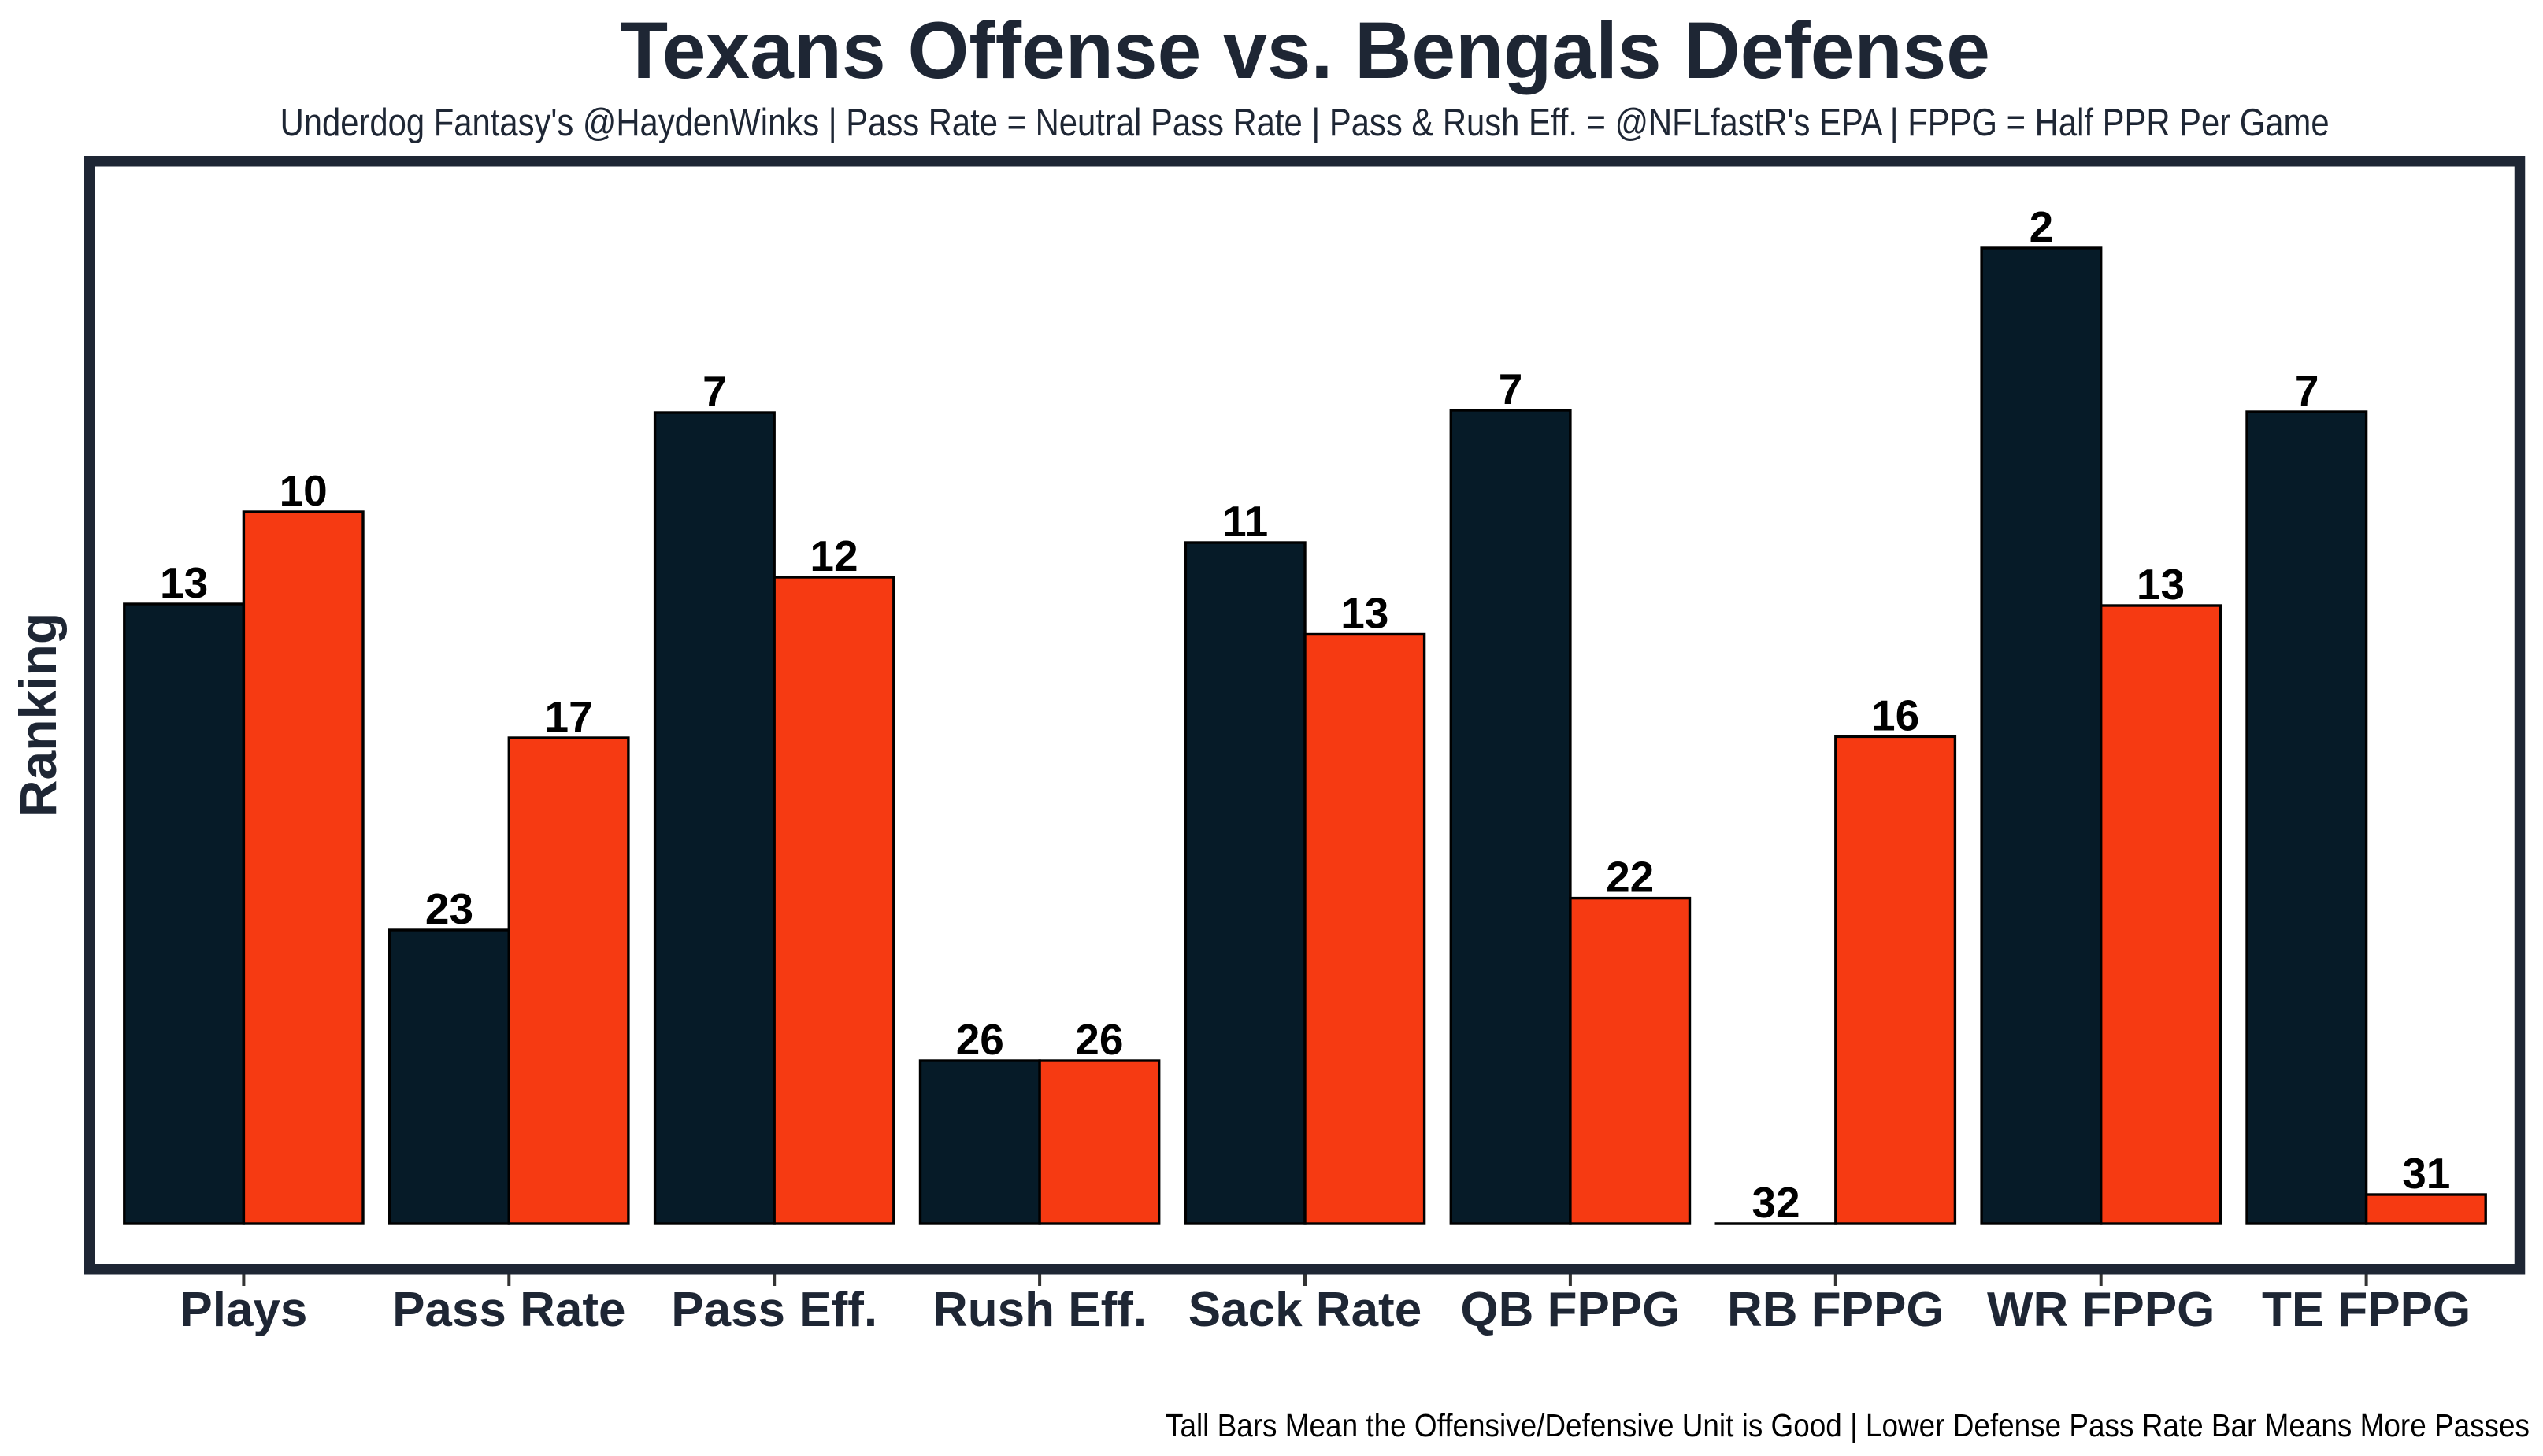 The height and width of the screenshot is (1456, 2543). Describe the element at coordinates (1570, 1310) in the screenshot. I see `svg-text: QB FPPG` at that location.